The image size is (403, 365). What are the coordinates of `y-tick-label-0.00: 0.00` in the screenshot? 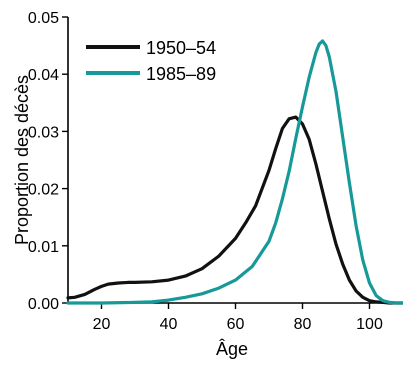 It's located at (43, 304).